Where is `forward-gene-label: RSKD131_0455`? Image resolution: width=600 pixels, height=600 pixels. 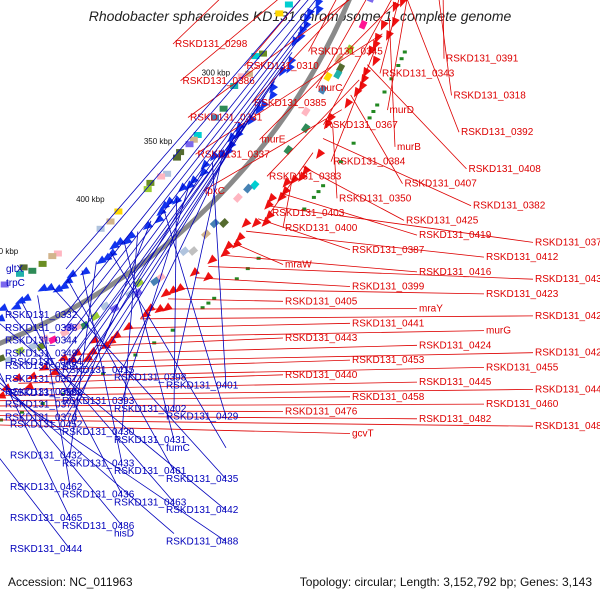 forward-gene-label: RSKD131_0455 is located at coordinates (522, 367).